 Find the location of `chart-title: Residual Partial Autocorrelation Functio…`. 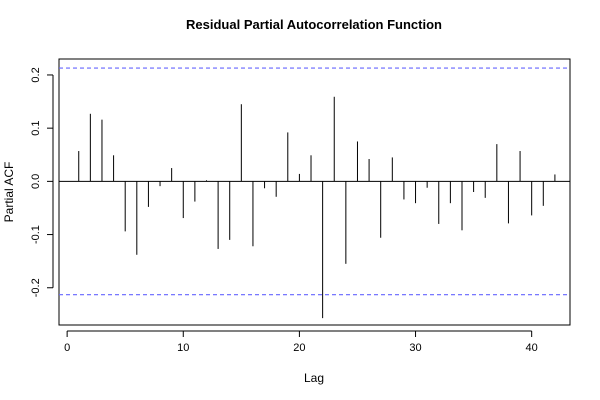

chart-title: Residual Partial Autocorrelation Functio… is located at coordinates (314, 24).